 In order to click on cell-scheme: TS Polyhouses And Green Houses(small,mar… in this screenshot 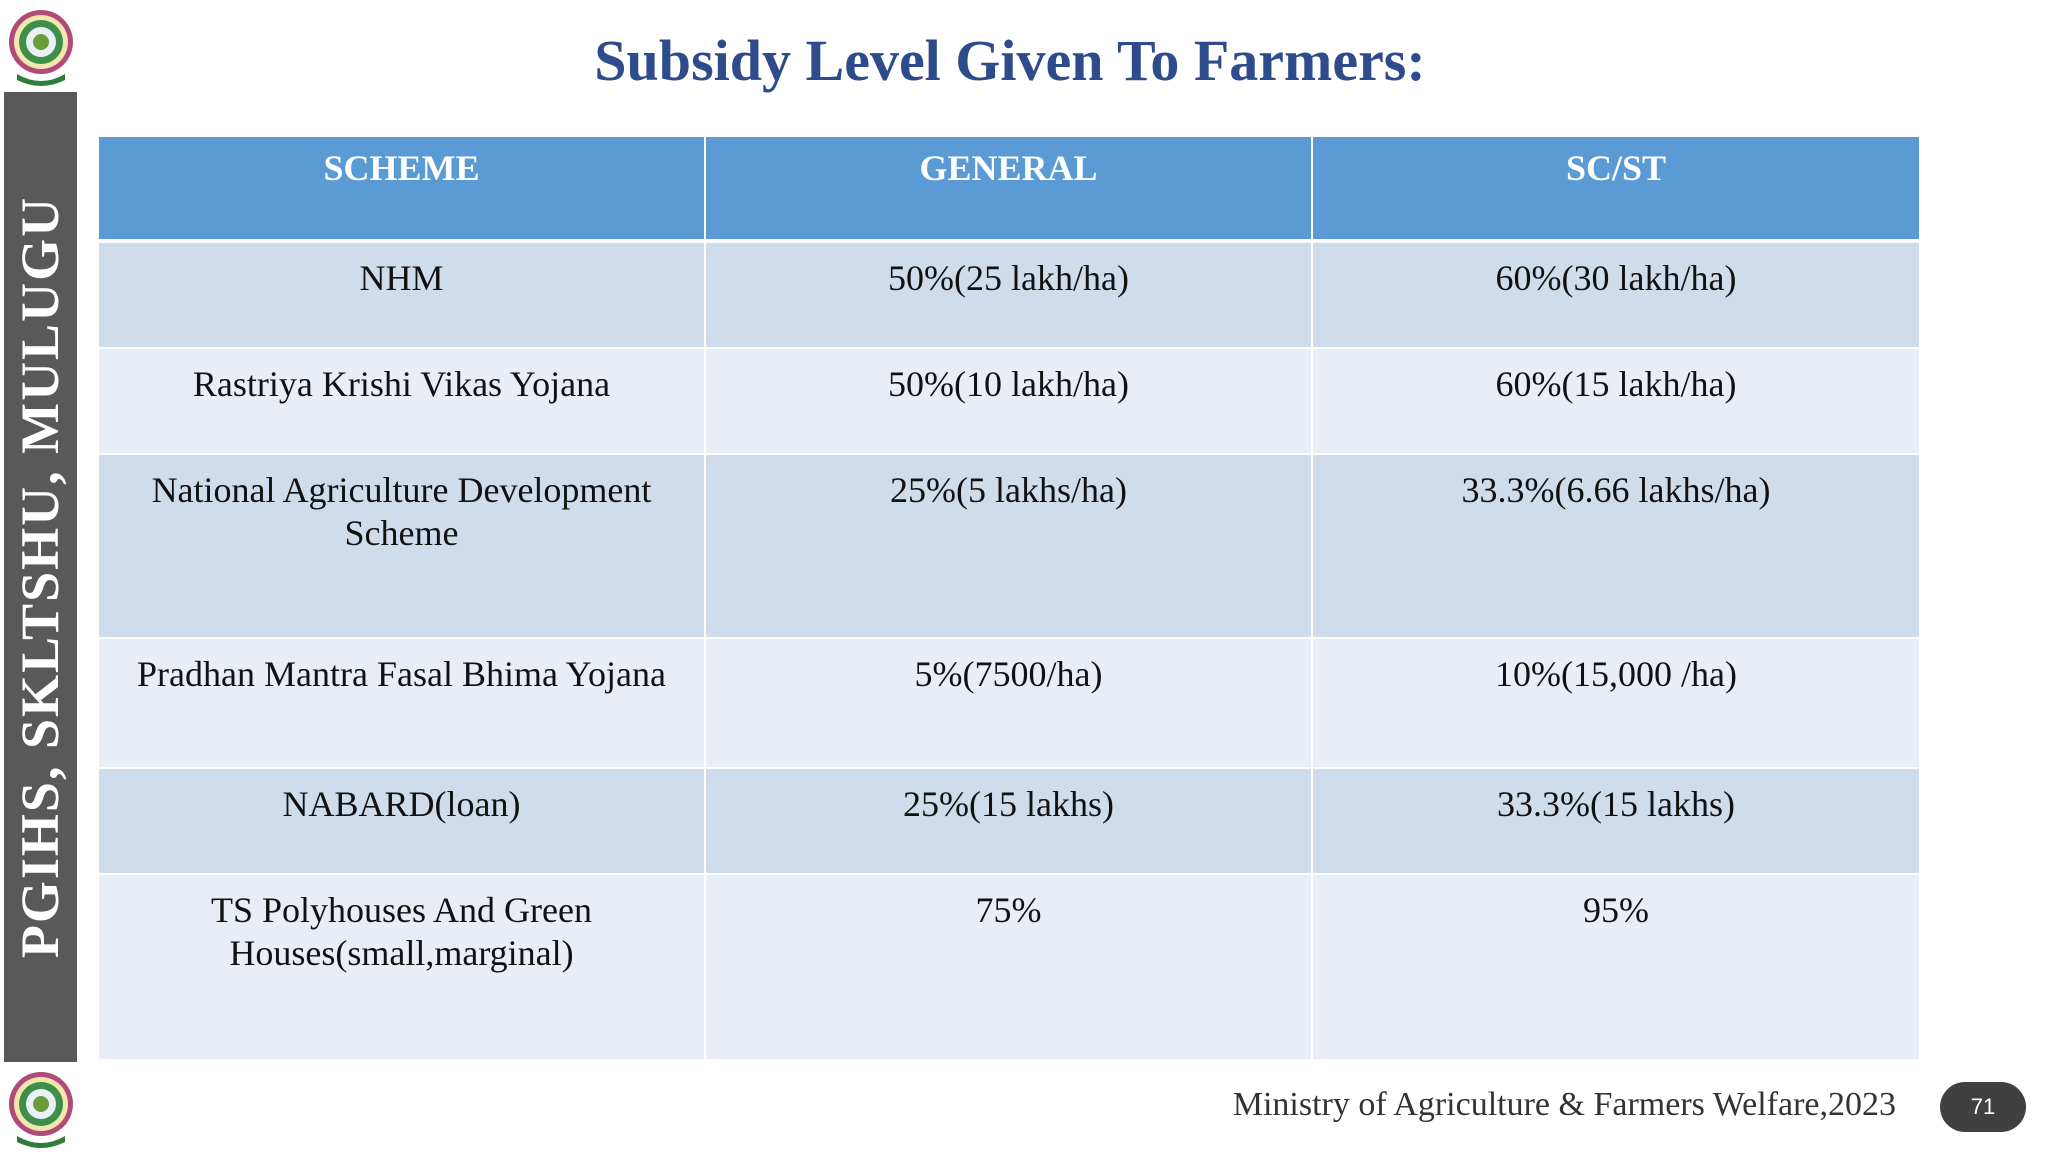, I will do `click(402, 967)`.